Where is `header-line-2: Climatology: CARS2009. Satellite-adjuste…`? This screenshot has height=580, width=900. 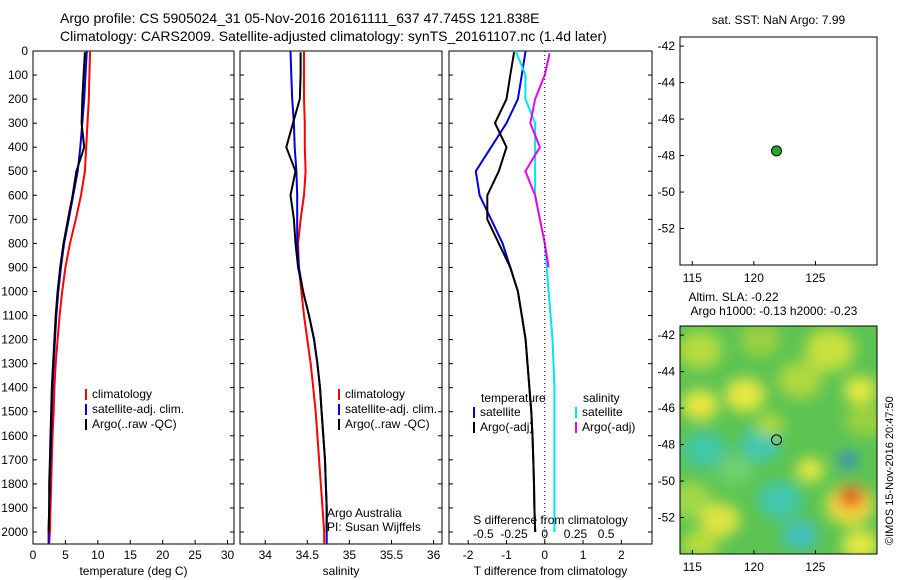 header-line-2: Climatology: CARS2009. Satellite-adjuste… is located at coordinates (333, 36).